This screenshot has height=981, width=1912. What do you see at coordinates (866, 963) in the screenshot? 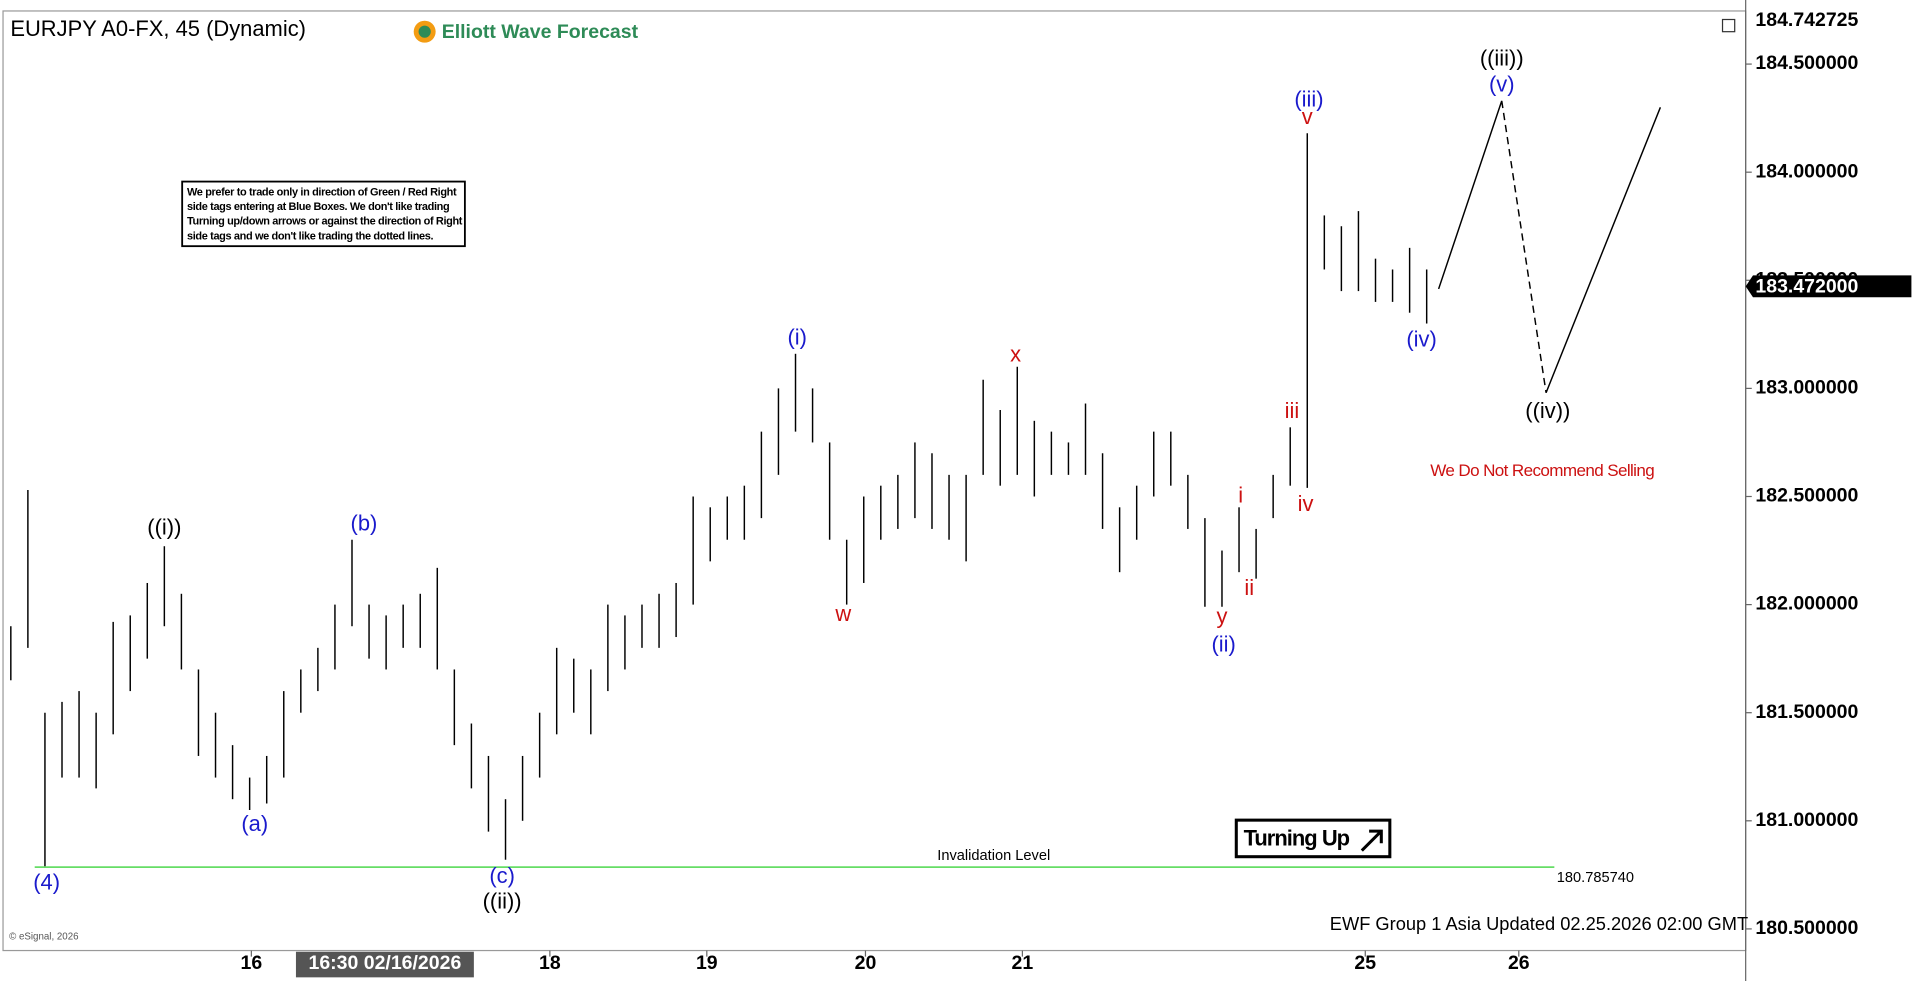
I see `x-tick-label: 20` at bounding box center [866, 963].